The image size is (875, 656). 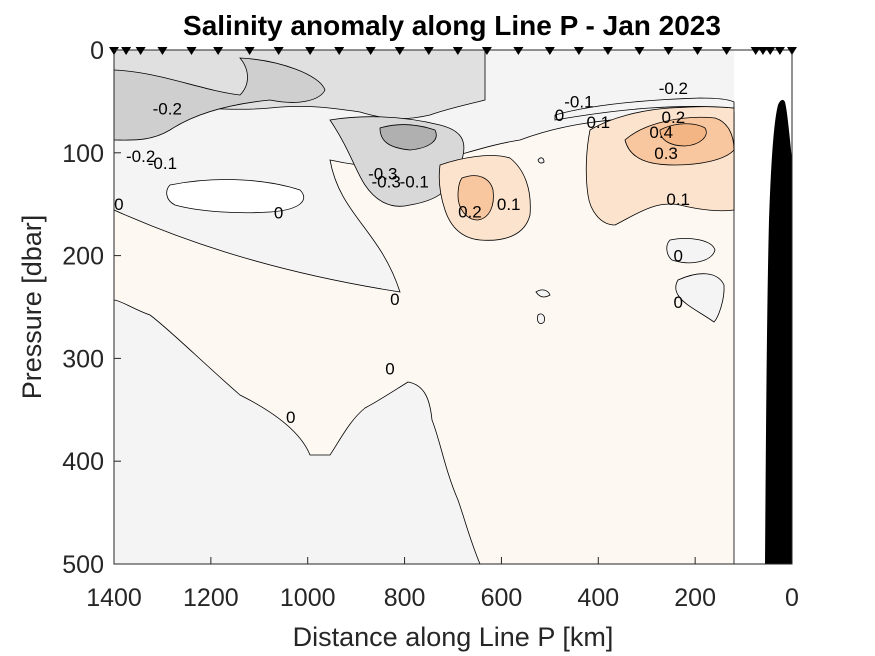 I want to click on x-tick-label: 0, so click(x=792, y=598).